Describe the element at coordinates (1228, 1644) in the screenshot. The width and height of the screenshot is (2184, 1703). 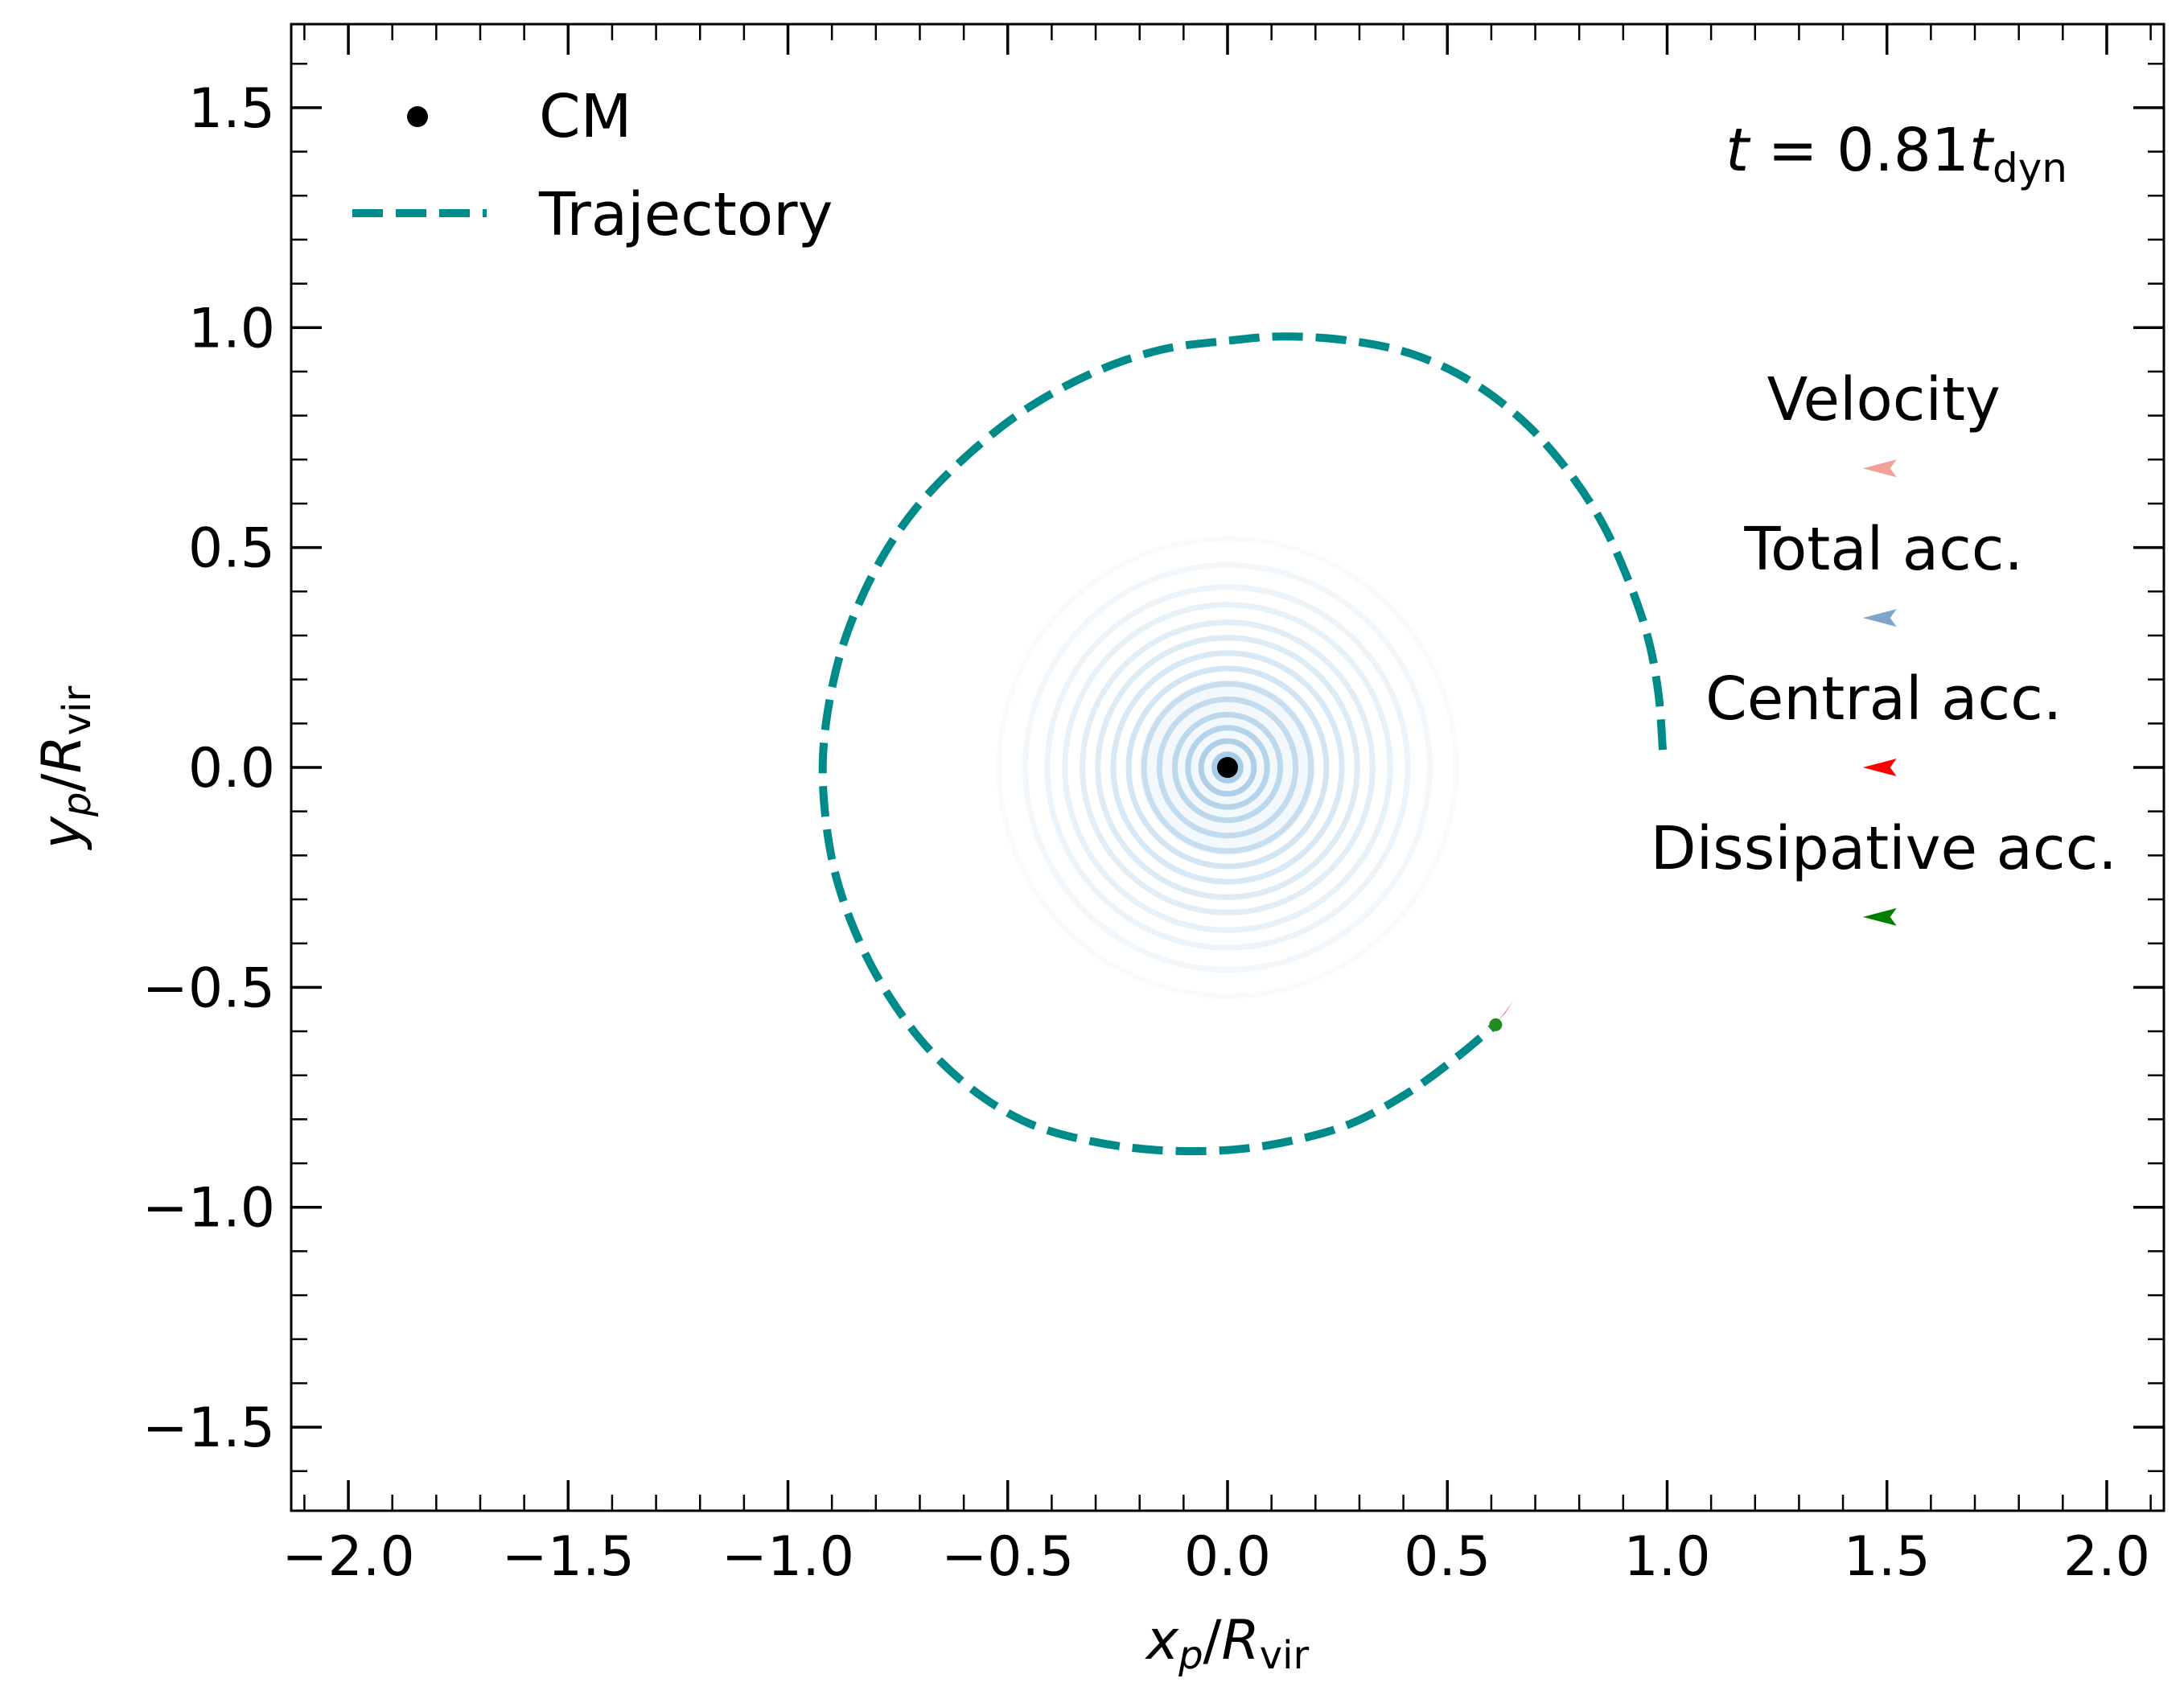
I see `x-axis-label: xp/Rvir` at that location.